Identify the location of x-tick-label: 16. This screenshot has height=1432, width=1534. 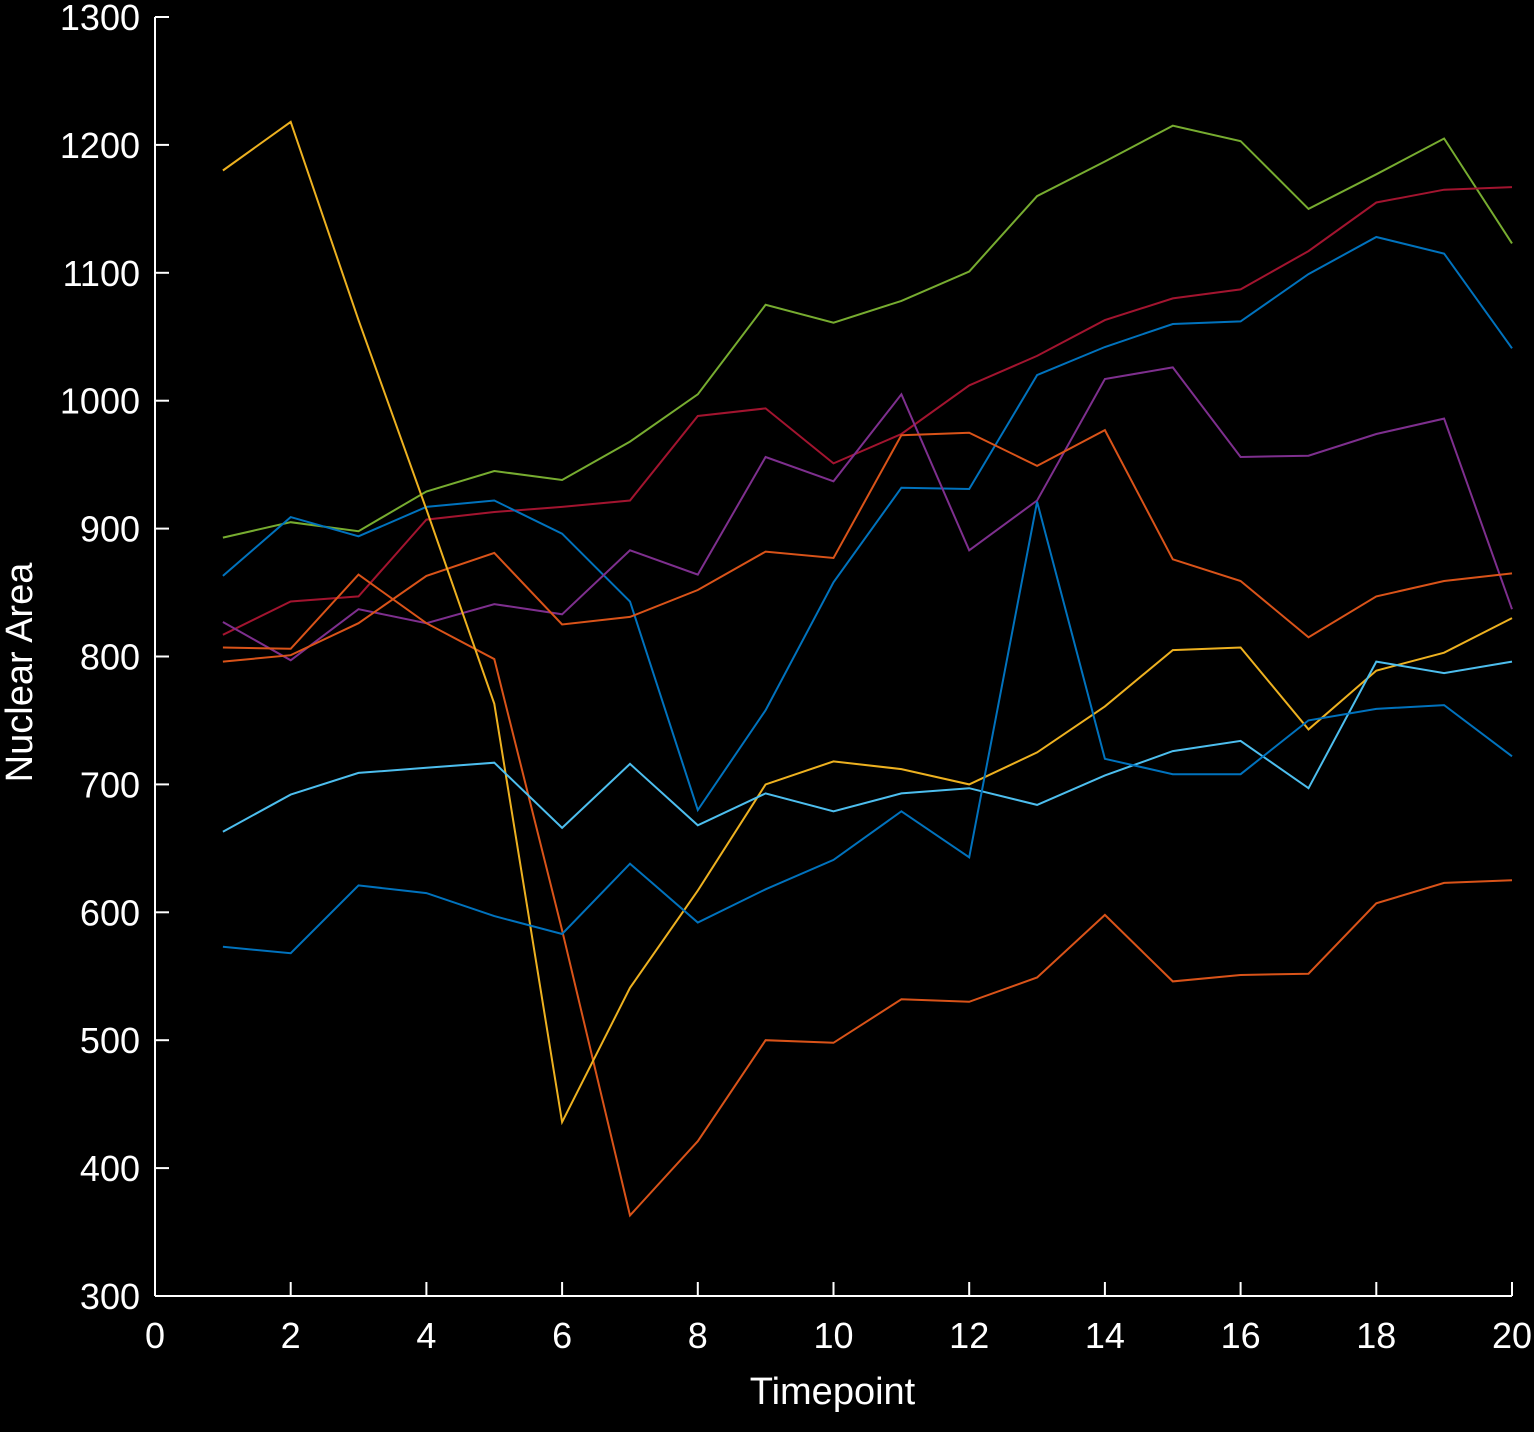
(1241, 1335).